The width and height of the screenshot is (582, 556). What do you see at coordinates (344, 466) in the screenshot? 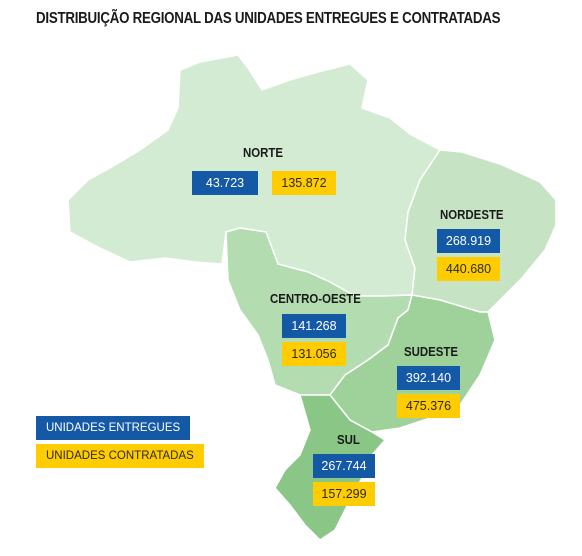
I see `sul-delivered-value: 267.744` at bounding box center [344, 466].